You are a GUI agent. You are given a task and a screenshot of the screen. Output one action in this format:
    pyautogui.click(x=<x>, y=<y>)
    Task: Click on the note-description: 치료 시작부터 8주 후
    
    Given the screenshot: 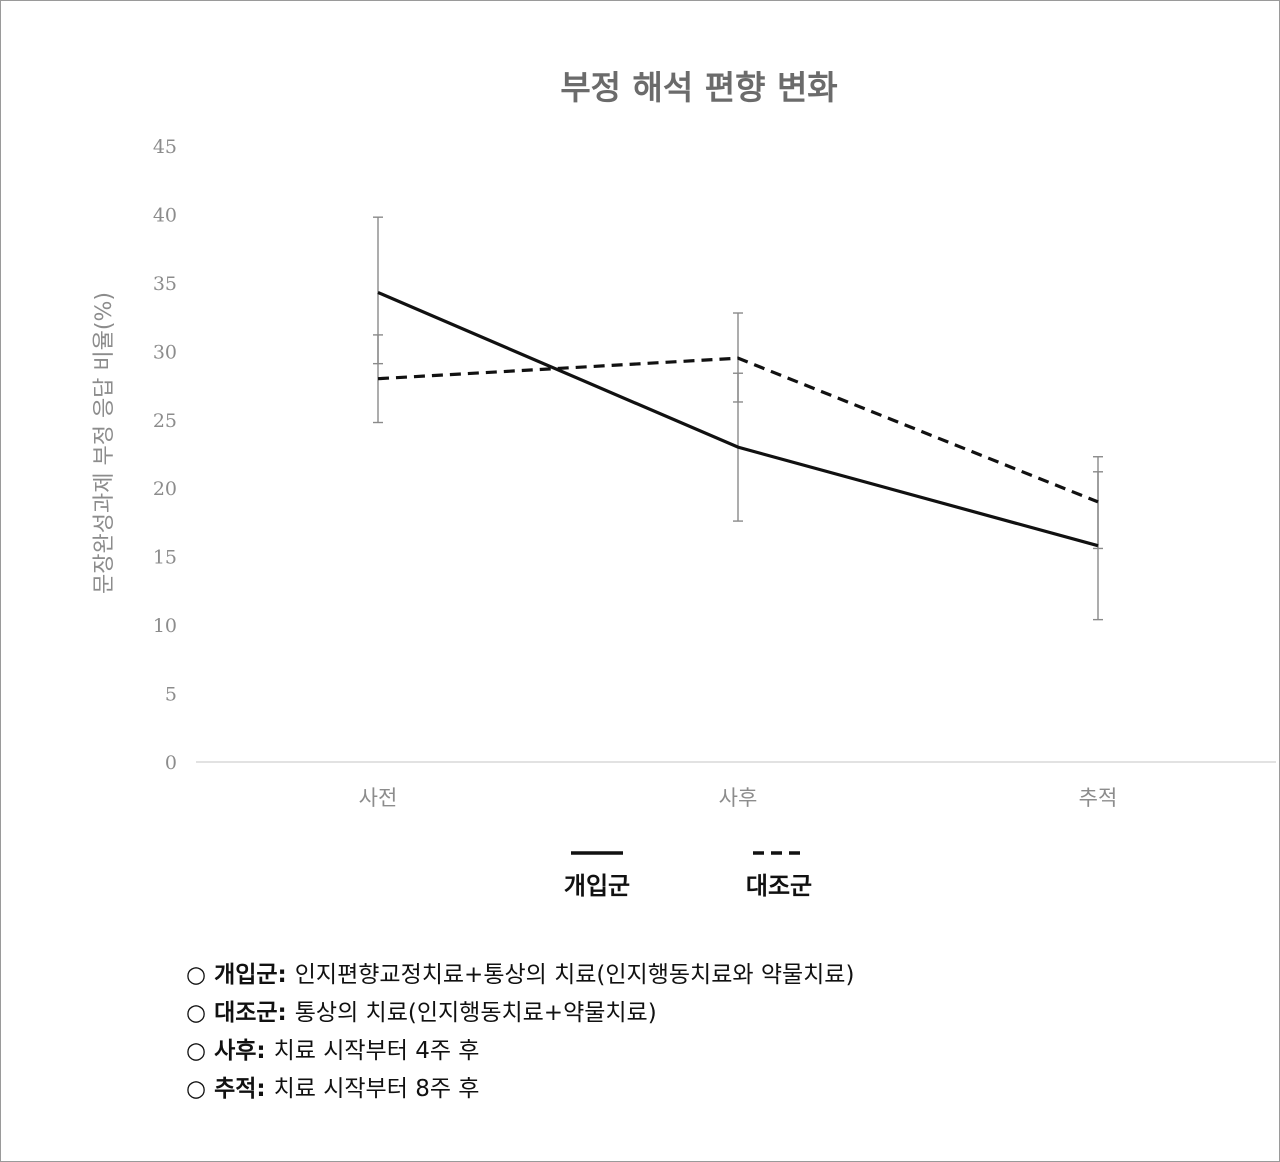 What is the action you would take?
    pyautogui.click(x=376, y=1089)
    